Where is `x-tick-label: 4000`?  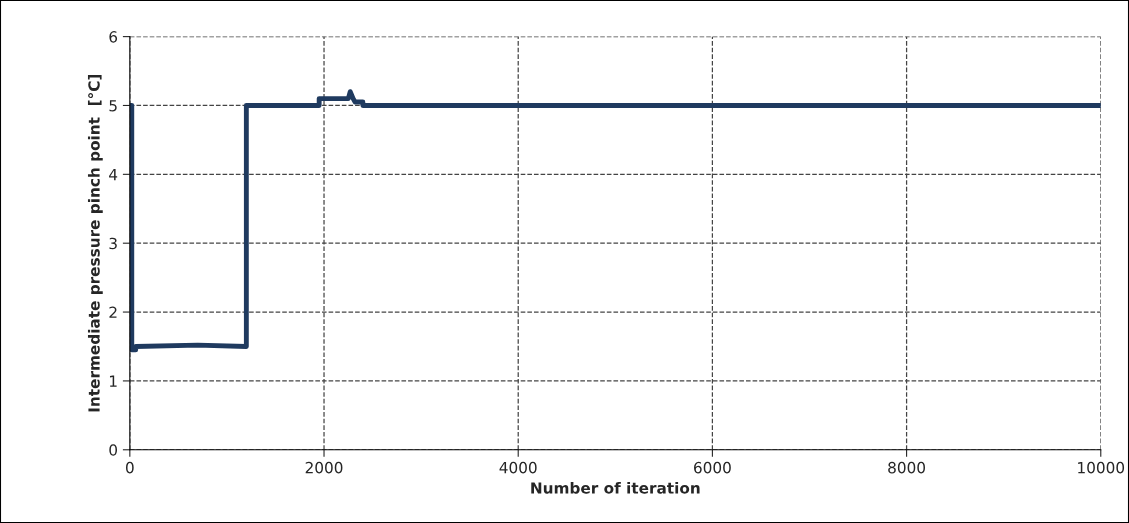
x-tick-label: 4000 is located at coordinates (518, 467).